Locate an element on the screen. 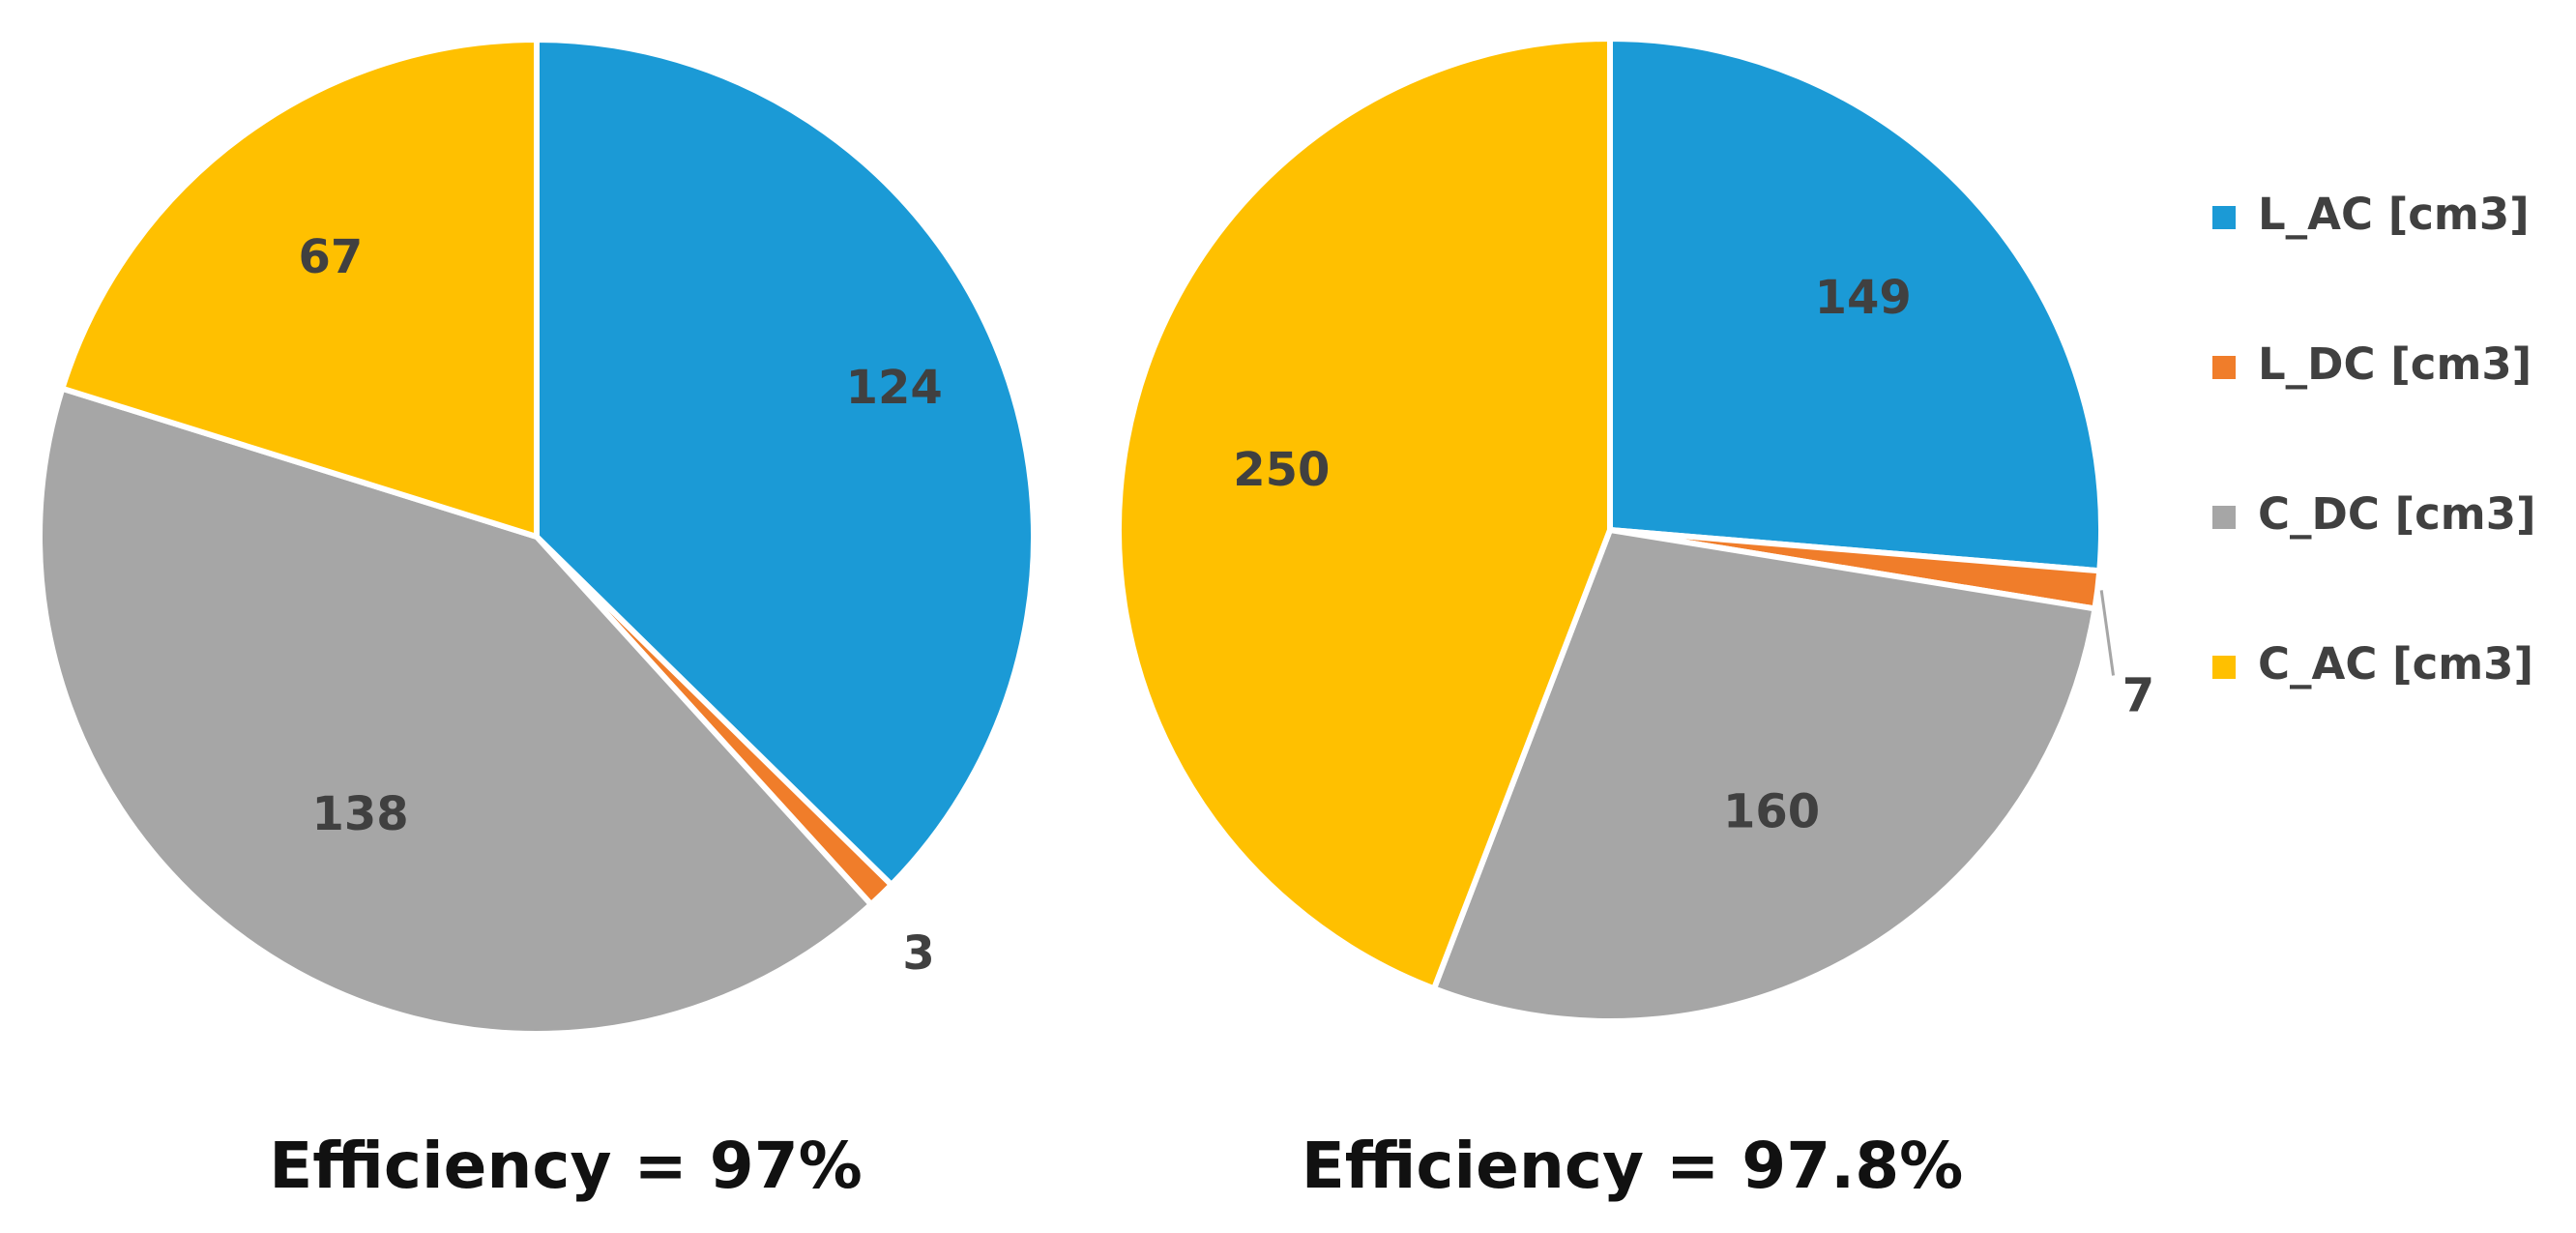  pie2-data-label: 7 is located at coordinates (2138, 695).